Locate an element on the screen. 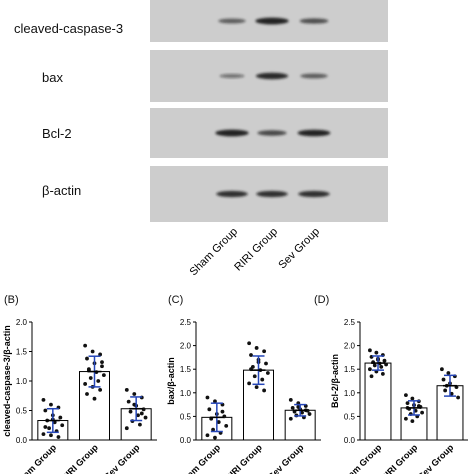 The image size is (474, 474). blot-label-bax: bax is located at coordinates (52, 77).